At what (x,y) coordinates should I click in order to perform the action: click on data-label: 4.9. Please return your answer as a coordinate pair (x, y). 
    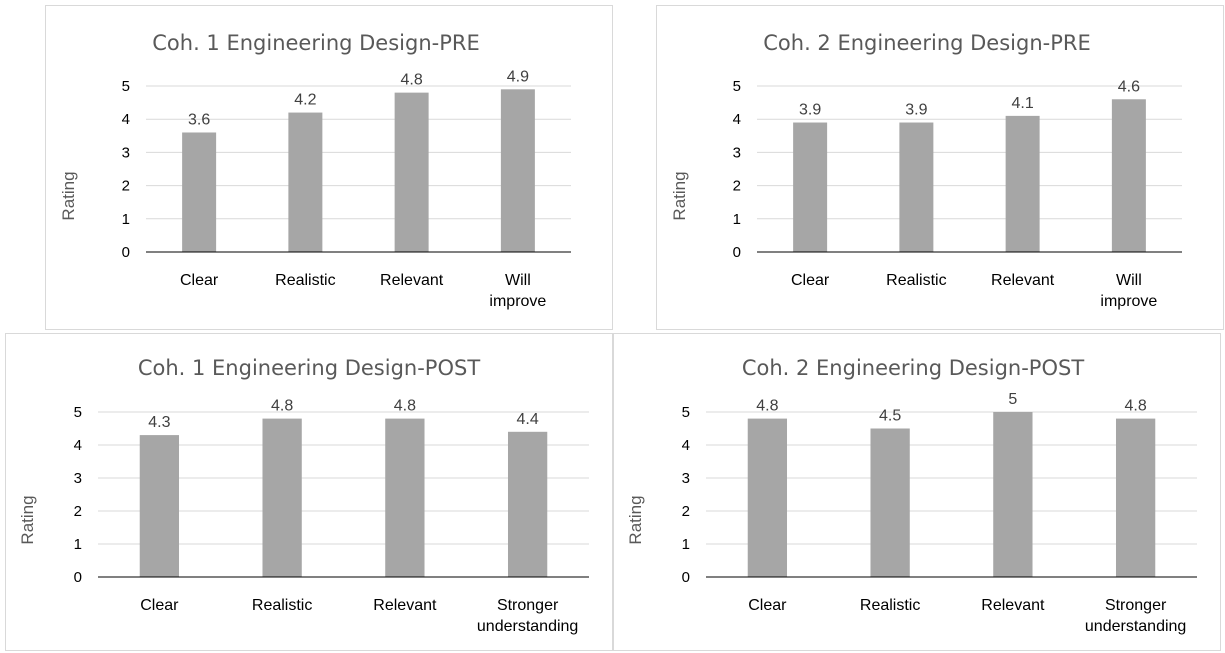
    Looking at the image, I should click on (518, 76).